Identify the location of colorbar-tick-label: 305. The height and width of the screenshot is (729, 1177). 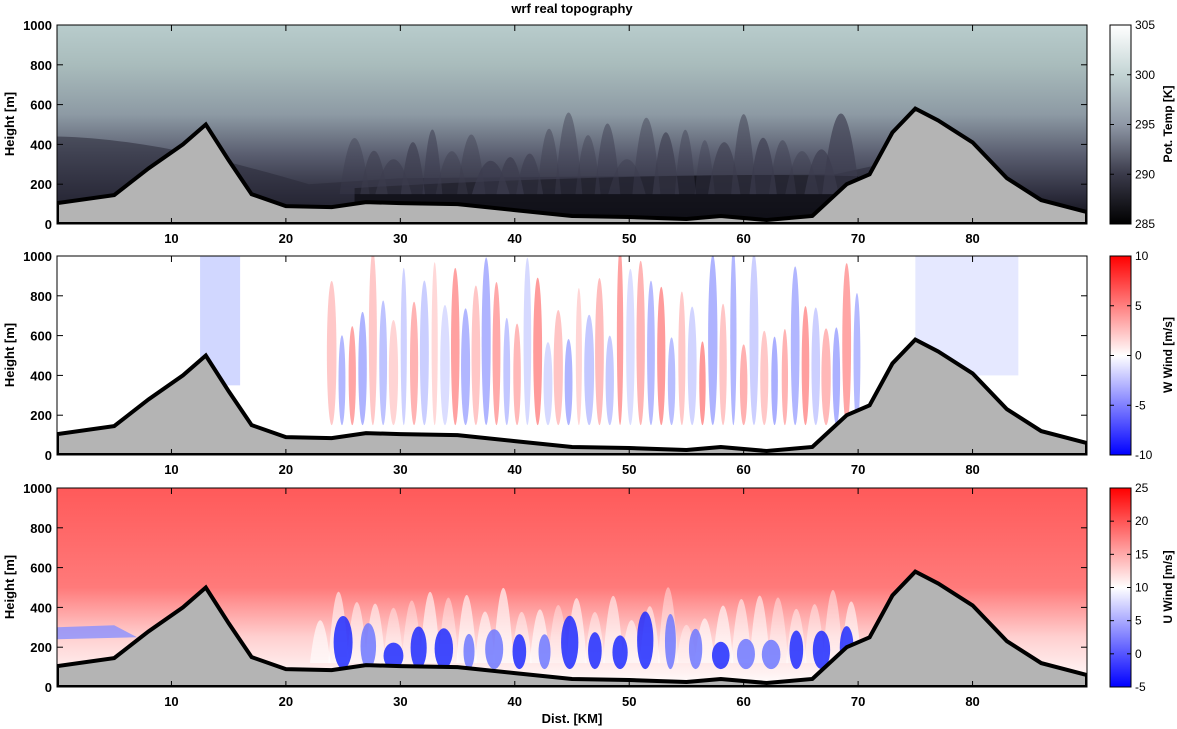
(1145, 25).